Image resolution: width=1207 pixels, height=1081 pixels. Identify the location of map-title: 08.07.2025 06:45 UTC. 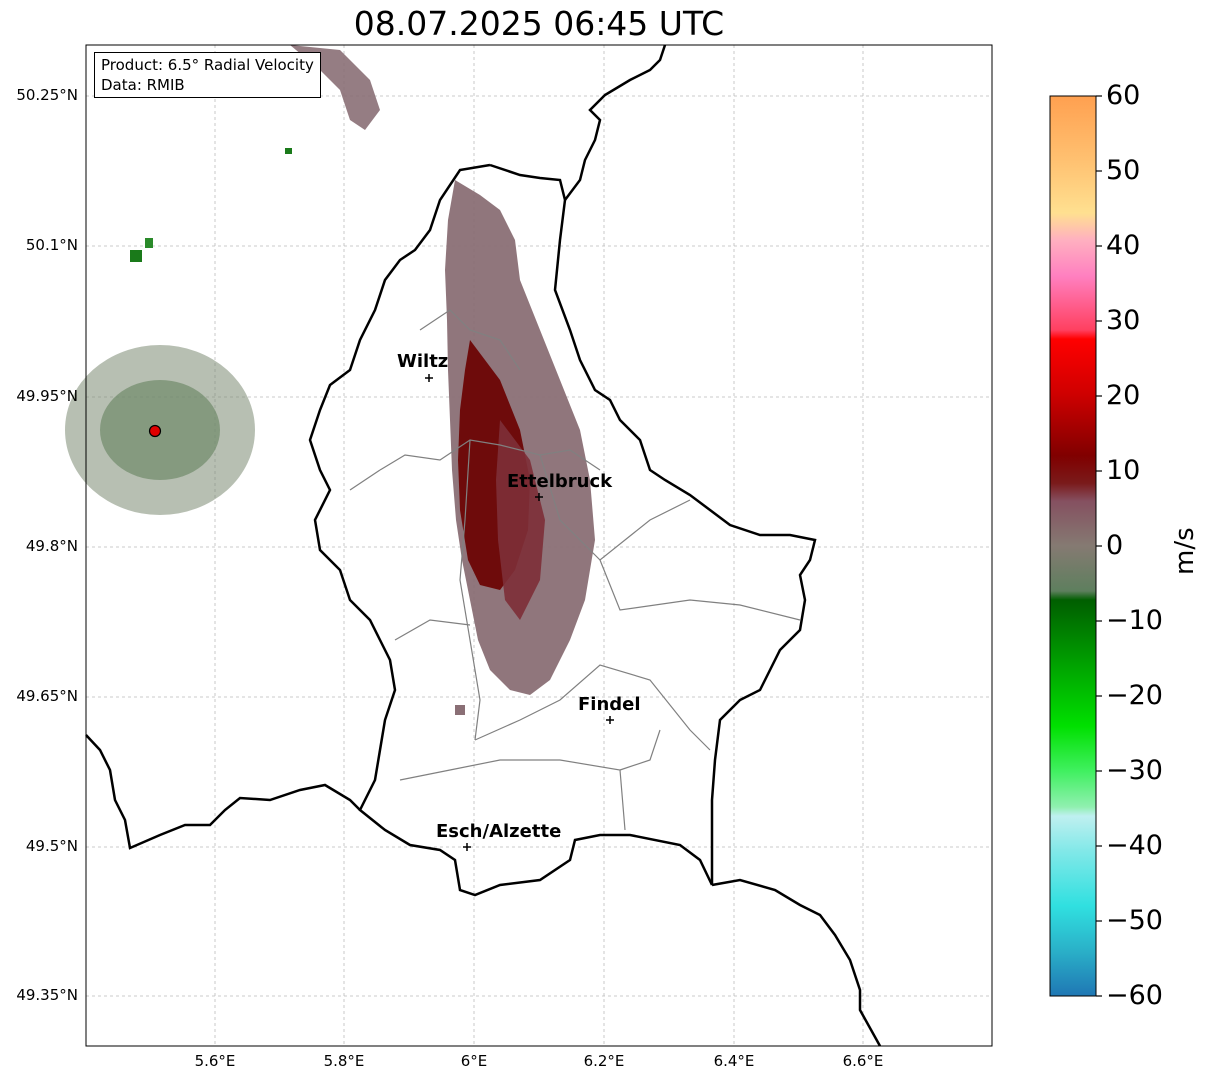
(539, 23).